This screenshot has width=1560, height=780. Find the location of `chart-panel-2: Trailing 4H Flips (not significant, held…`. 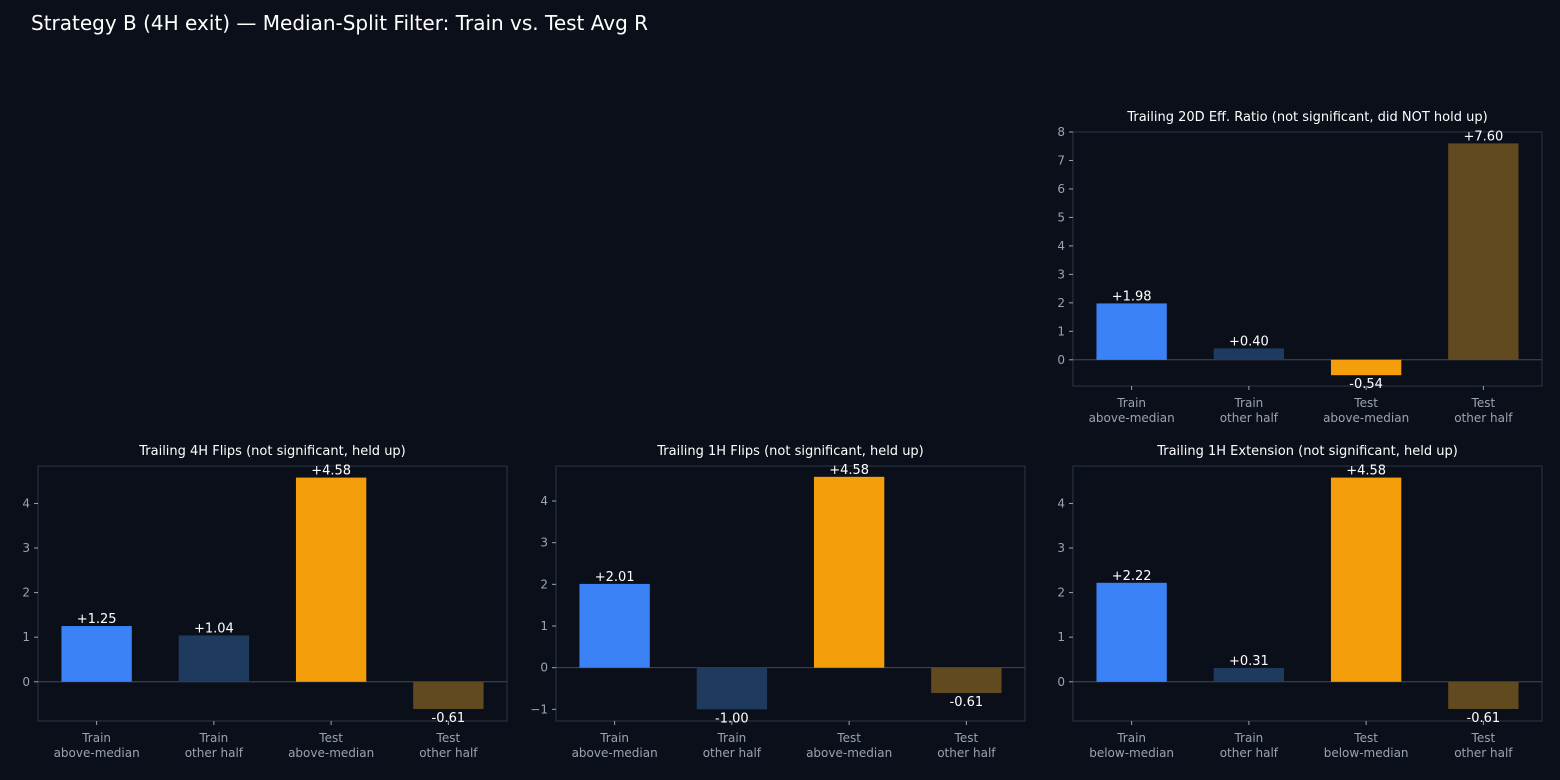

chart-panel-2: Trailing 4H Flips (not significant, held… is located at coordinates (265, 602).